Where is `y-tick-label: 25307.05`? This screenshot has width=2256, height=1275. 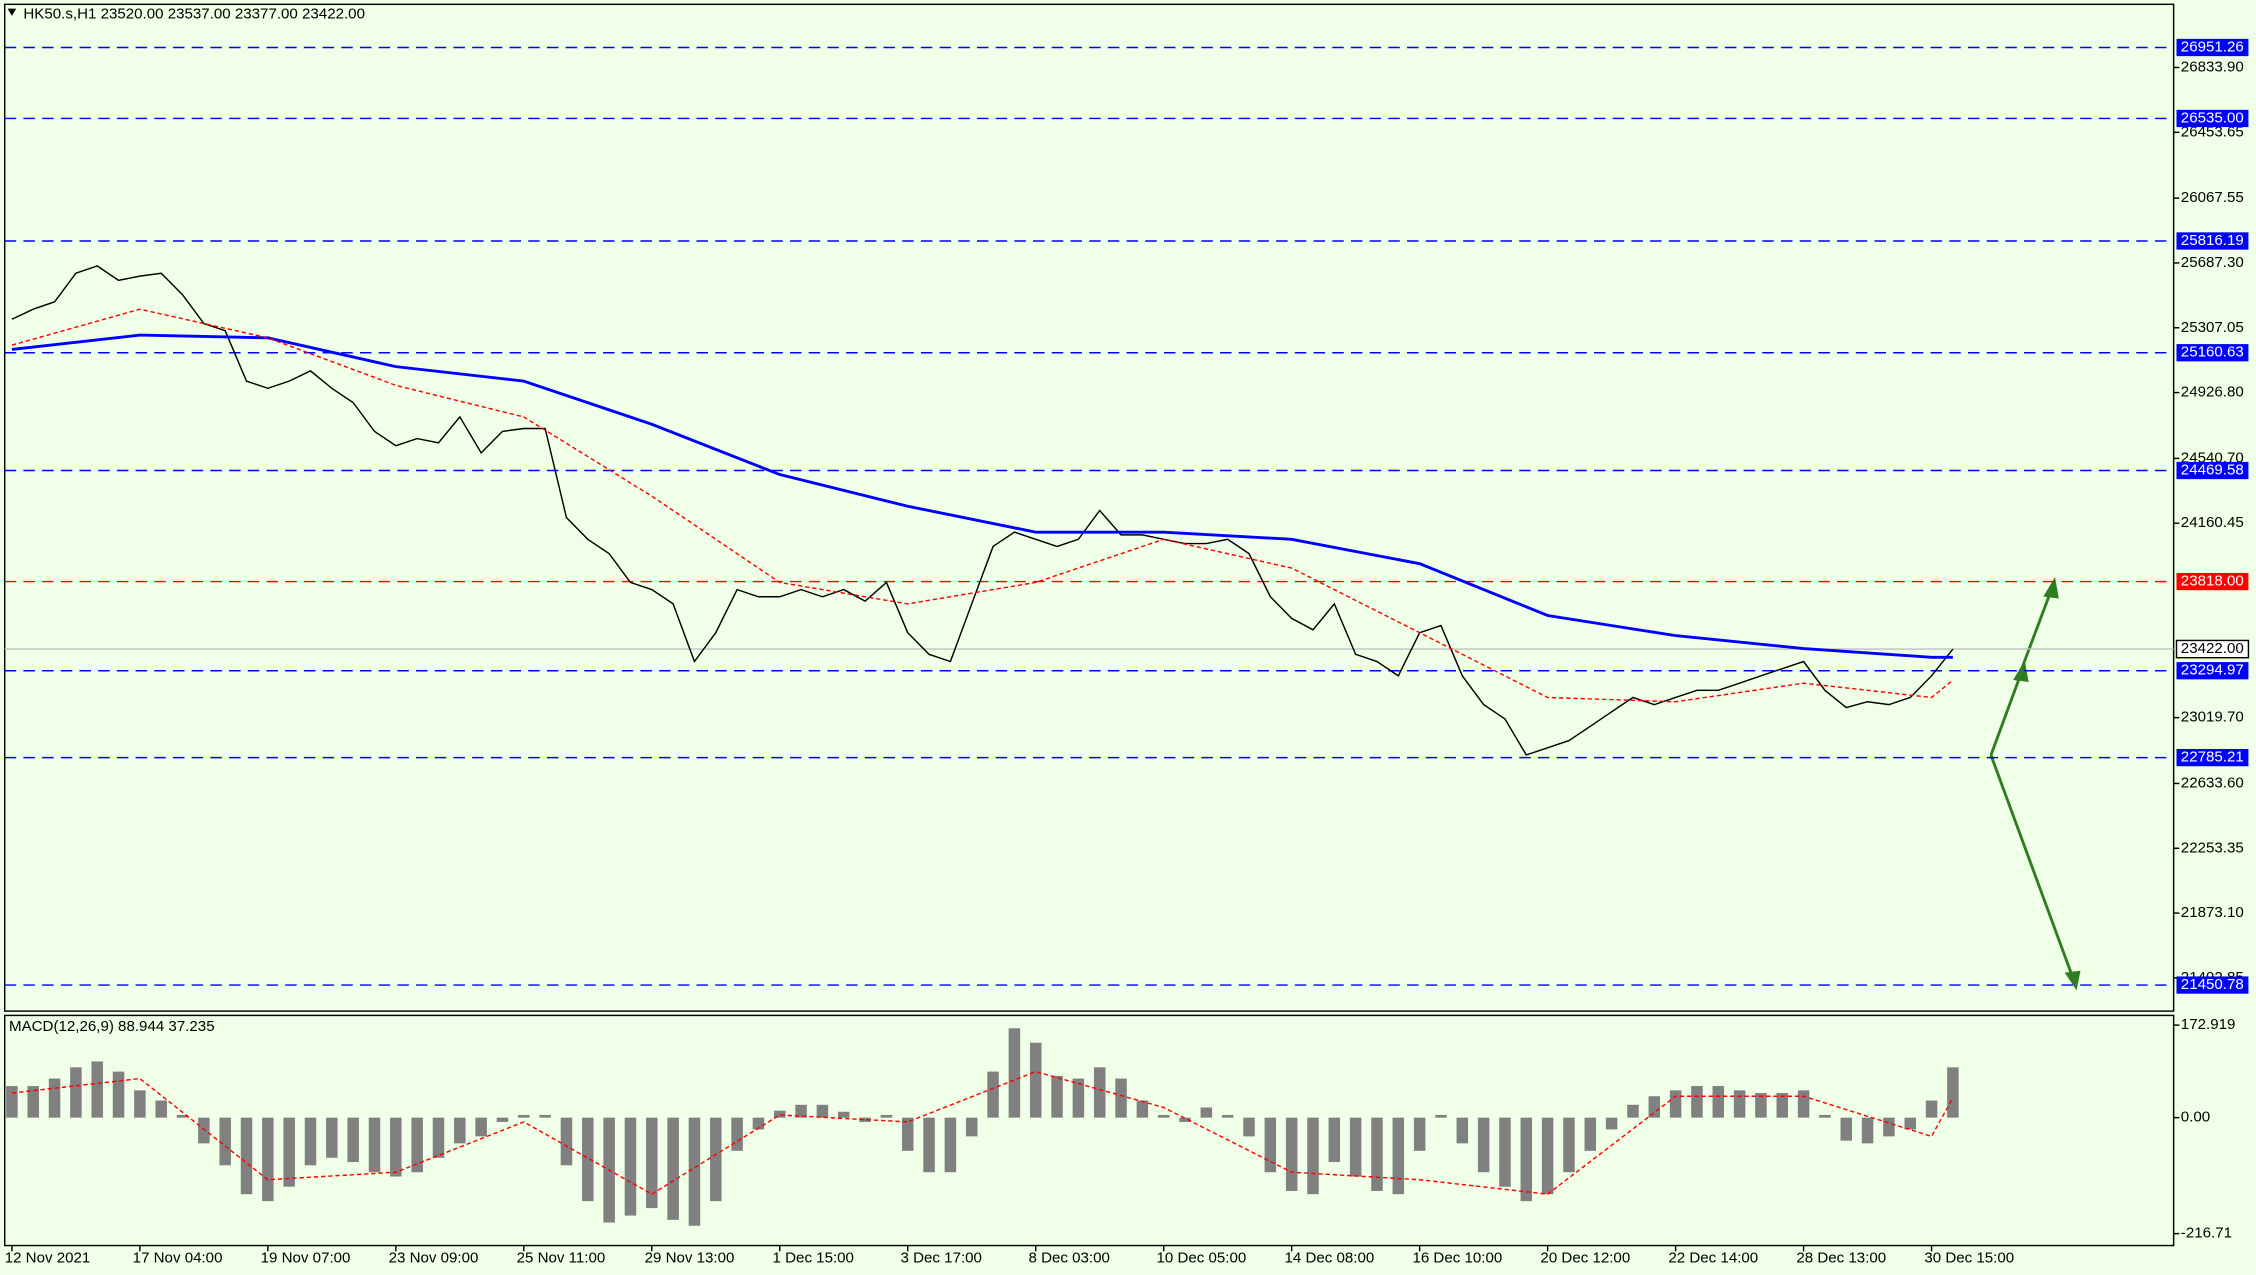
y-tick-label: 25307.05 is located at coordinates (2212, 327).